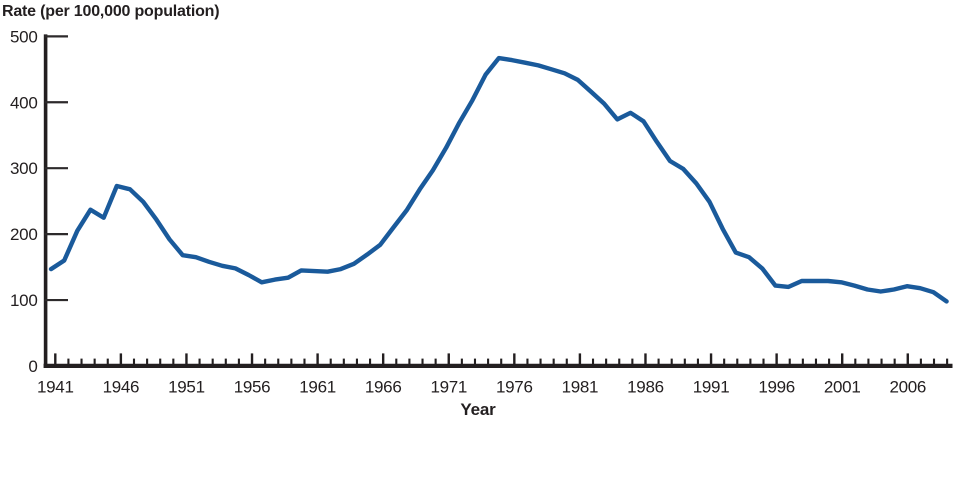 The height and width of the screenshot is (481, 960). I want to click on y-tick-label: 100, so click(23, 300).